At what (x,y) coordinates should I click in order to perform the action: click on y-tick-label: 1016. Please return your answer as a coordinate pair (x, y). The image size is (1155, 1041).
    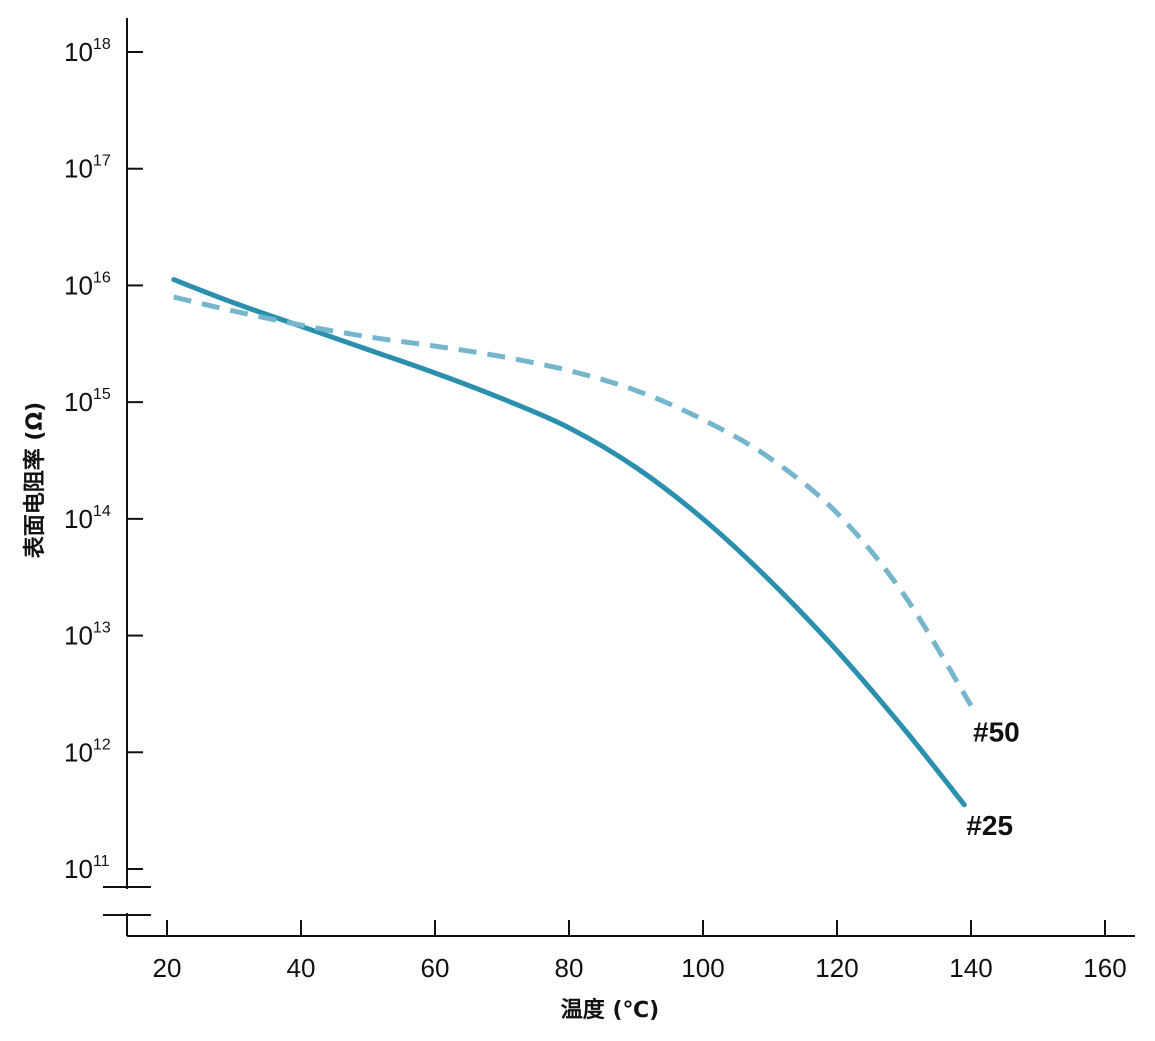
    Looking at the image, I should click on (87, 284).